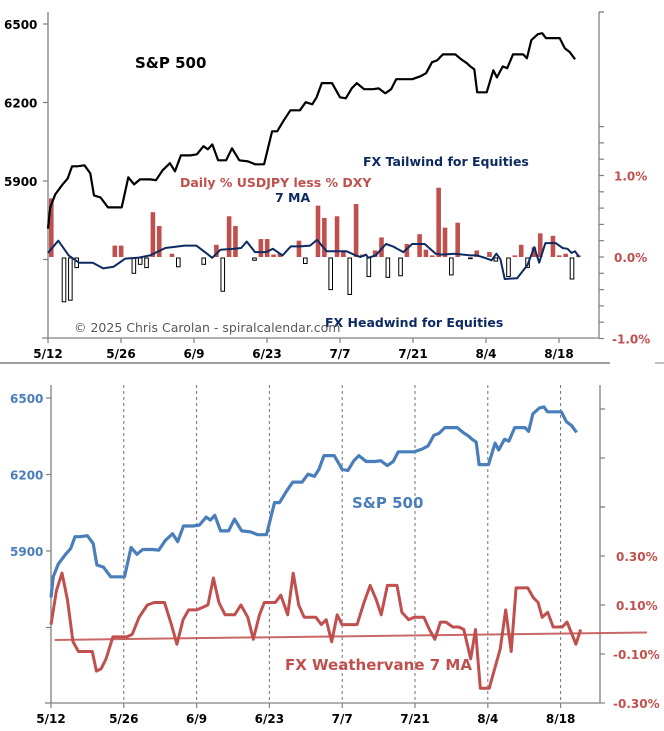 This screenshot has width=664, height=731. I want to click on weathervane-trend-line, so click(350, 636).